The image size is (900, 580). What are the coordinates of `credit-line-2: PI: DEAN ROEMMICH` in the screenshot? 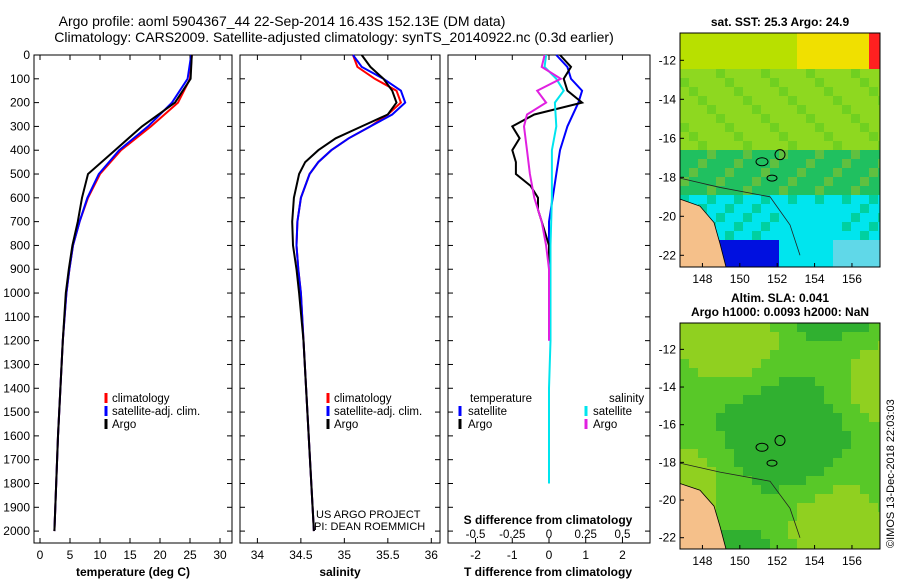 It's located at (369, 527).